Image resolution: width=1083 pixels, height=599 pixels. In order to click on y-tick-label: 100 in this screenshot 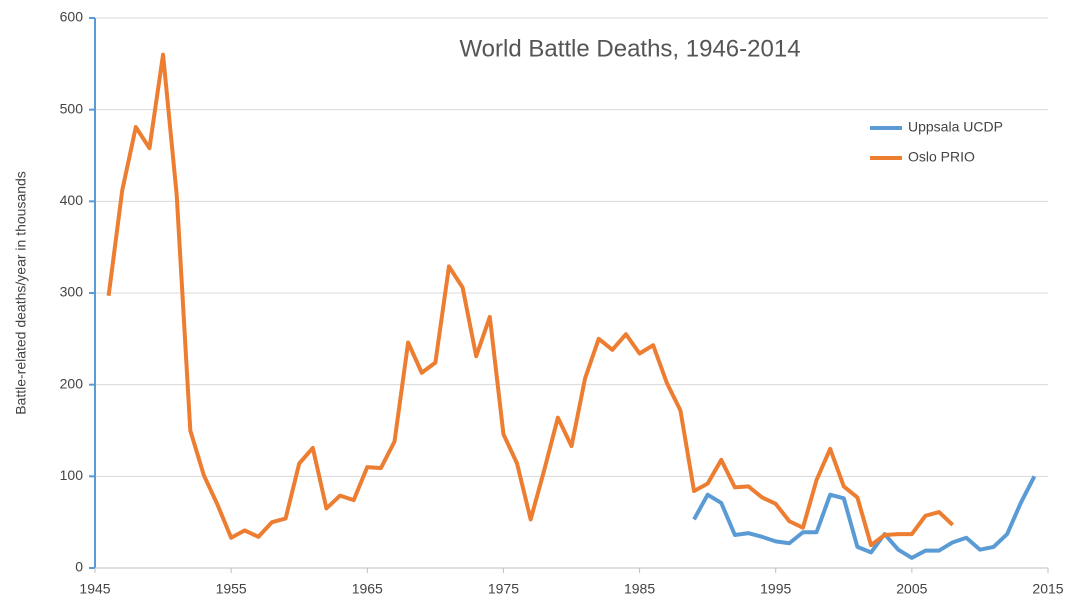, I will do `click(72, 475)`.